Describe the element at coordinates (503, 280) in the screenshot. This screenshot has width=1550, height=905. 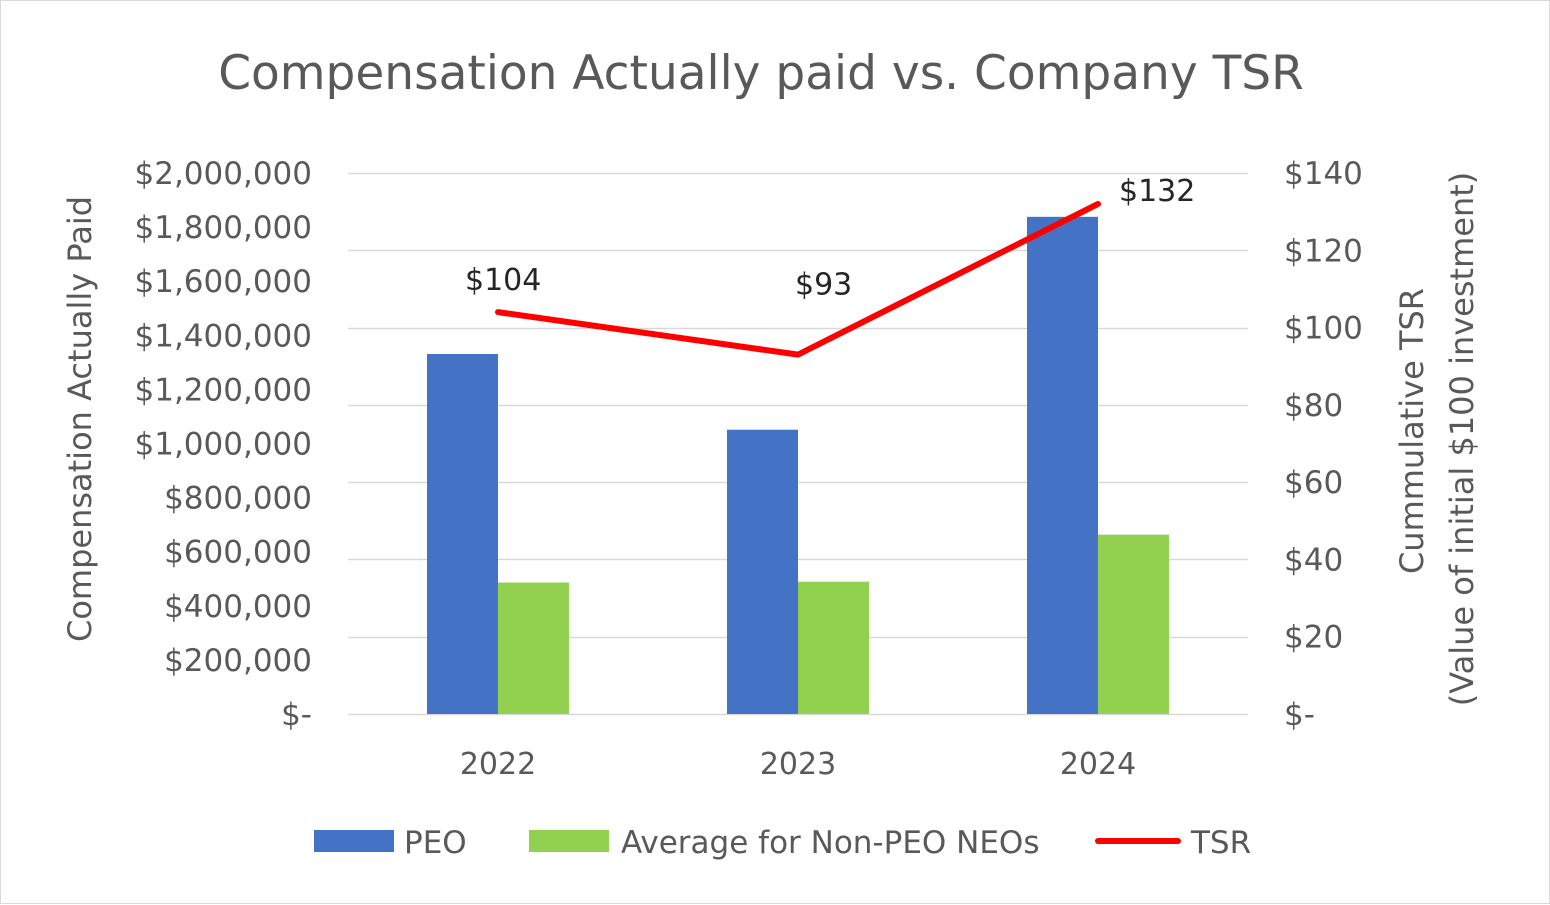
I see `tsr-data-label: $104` at that location.